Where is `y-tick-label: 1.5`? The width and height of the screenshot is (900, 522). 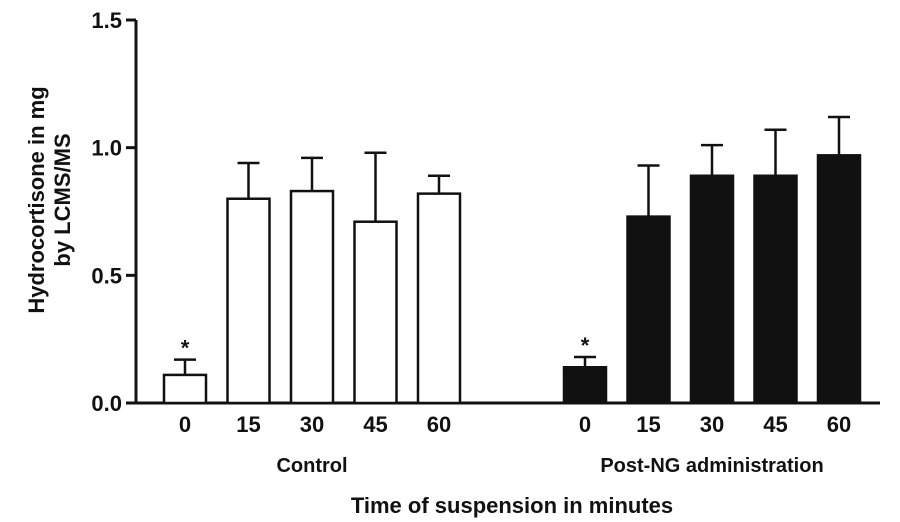
y-tick-label: 1.5 is located at coordinates (106, 20).